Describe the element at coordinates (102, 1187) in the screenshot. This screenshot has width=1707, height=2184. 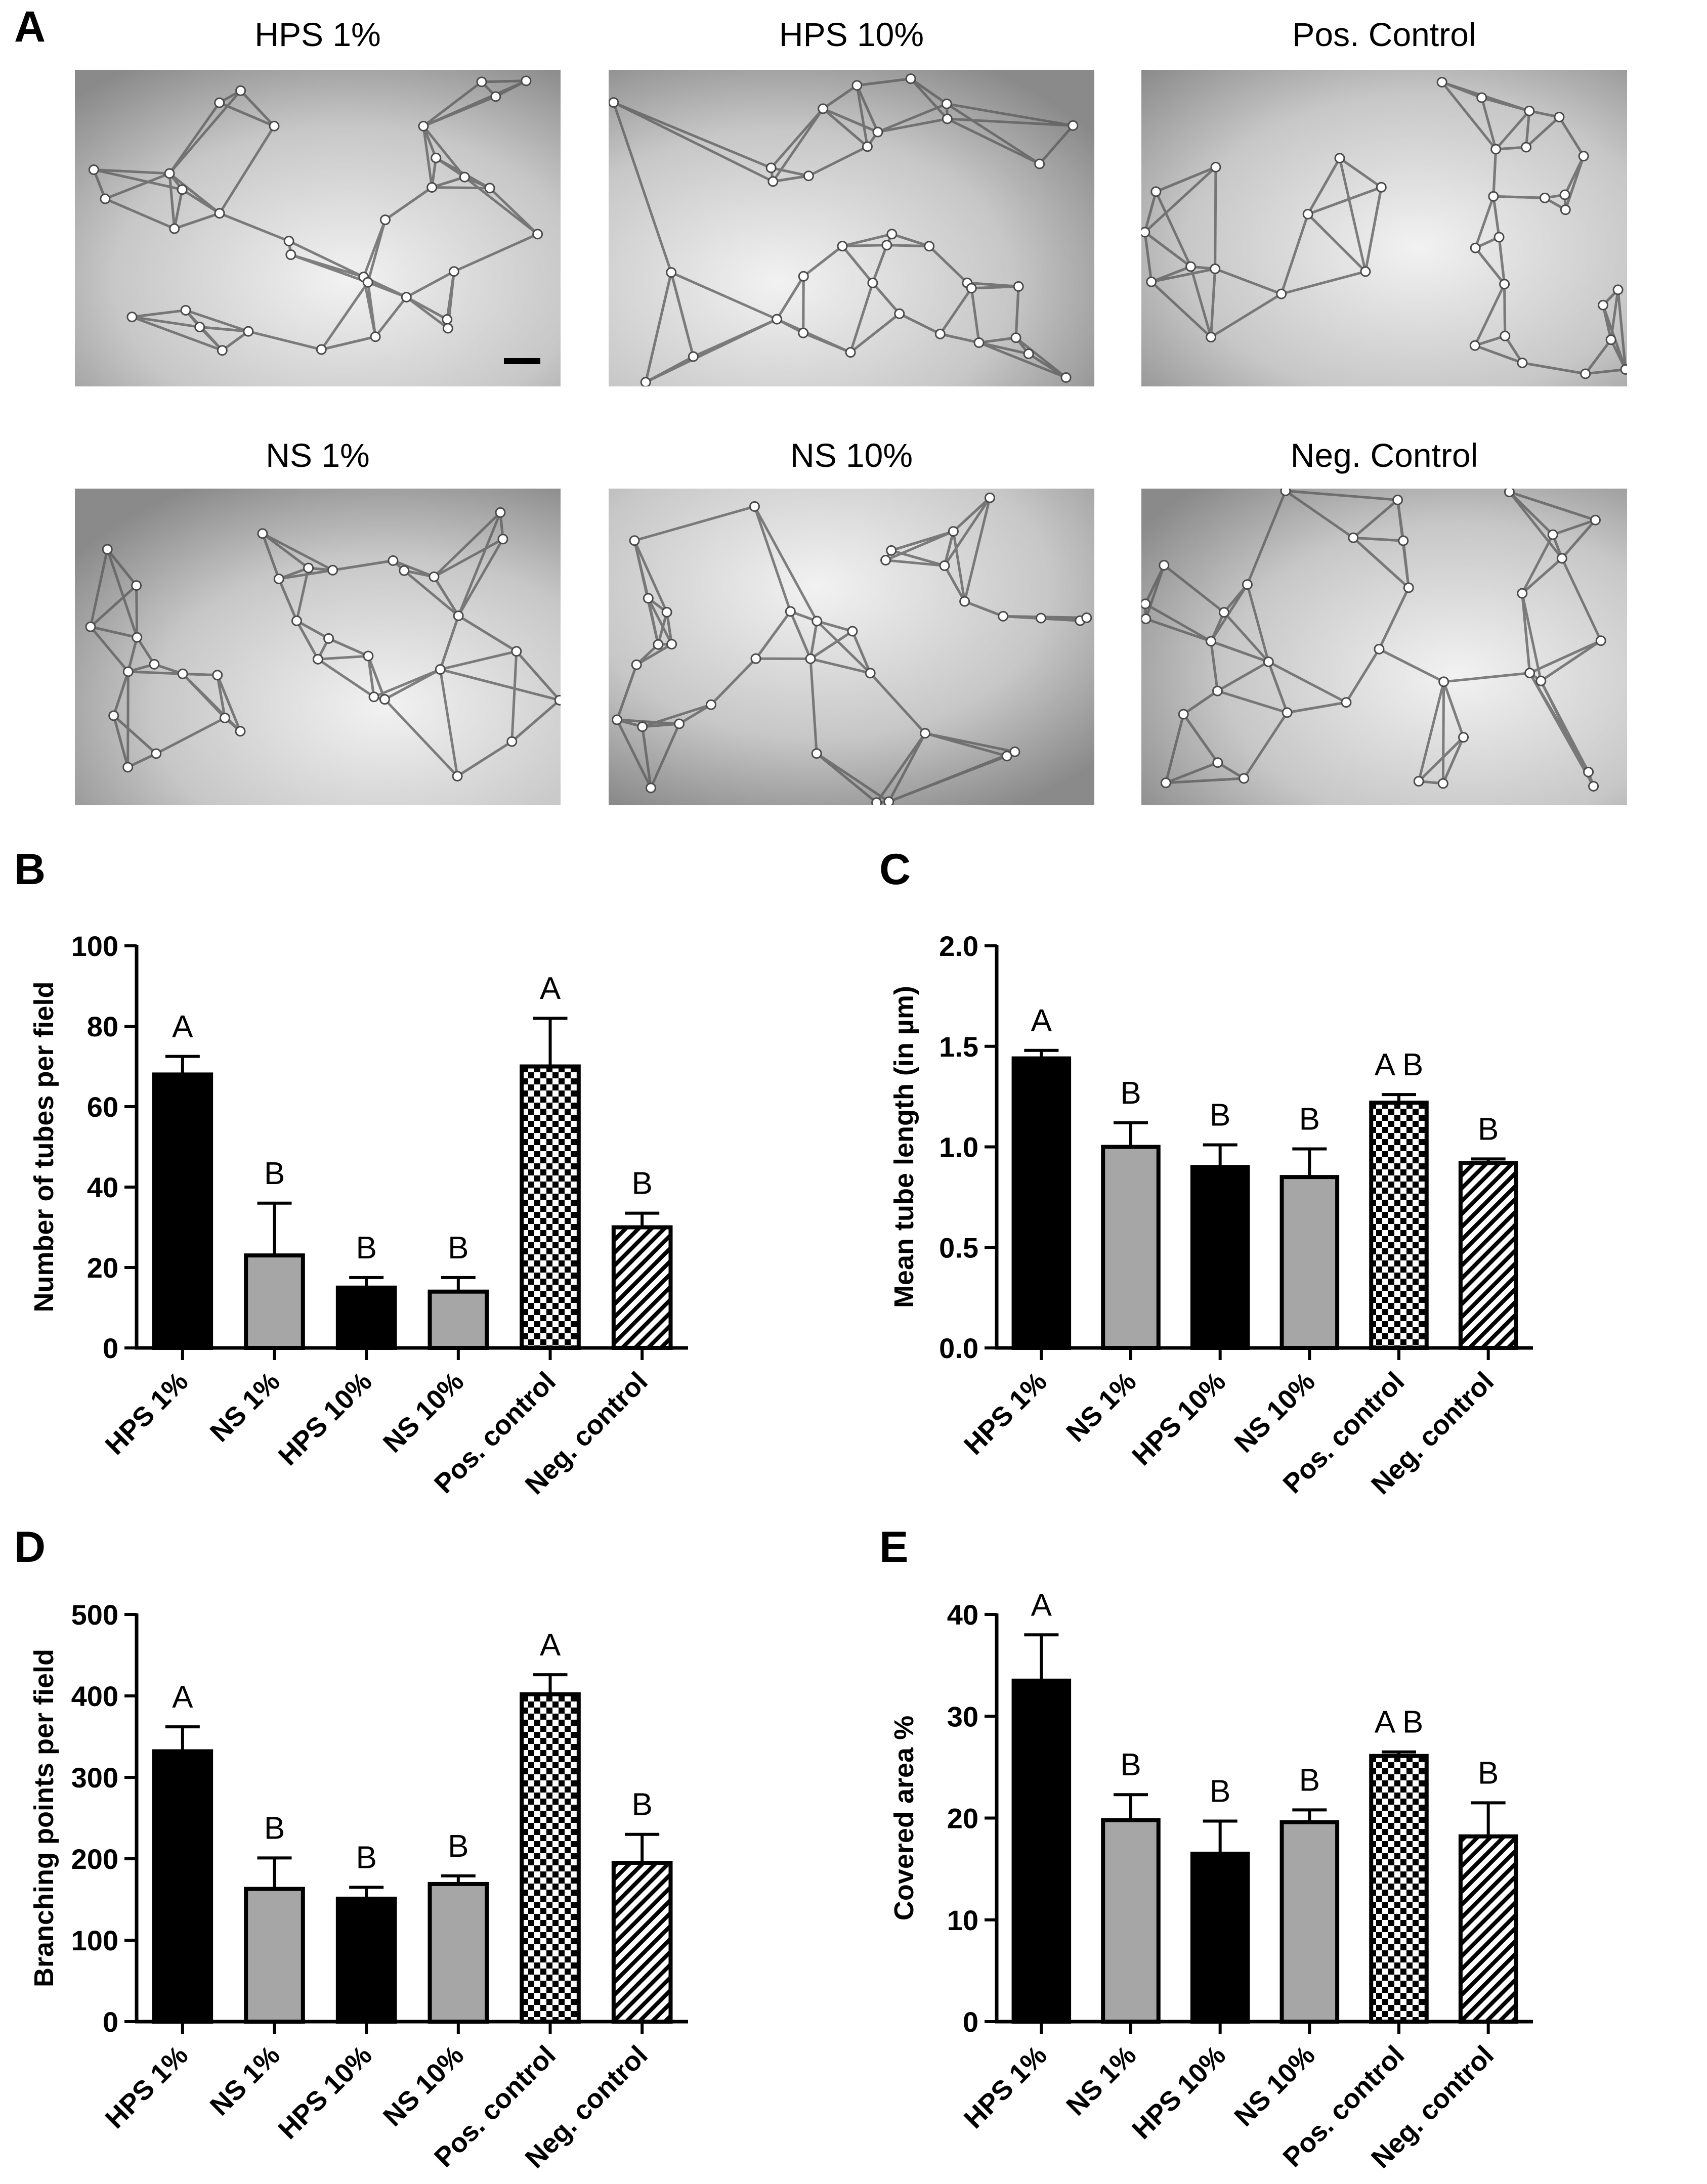
I see `y-tick-label: 40` at that location.